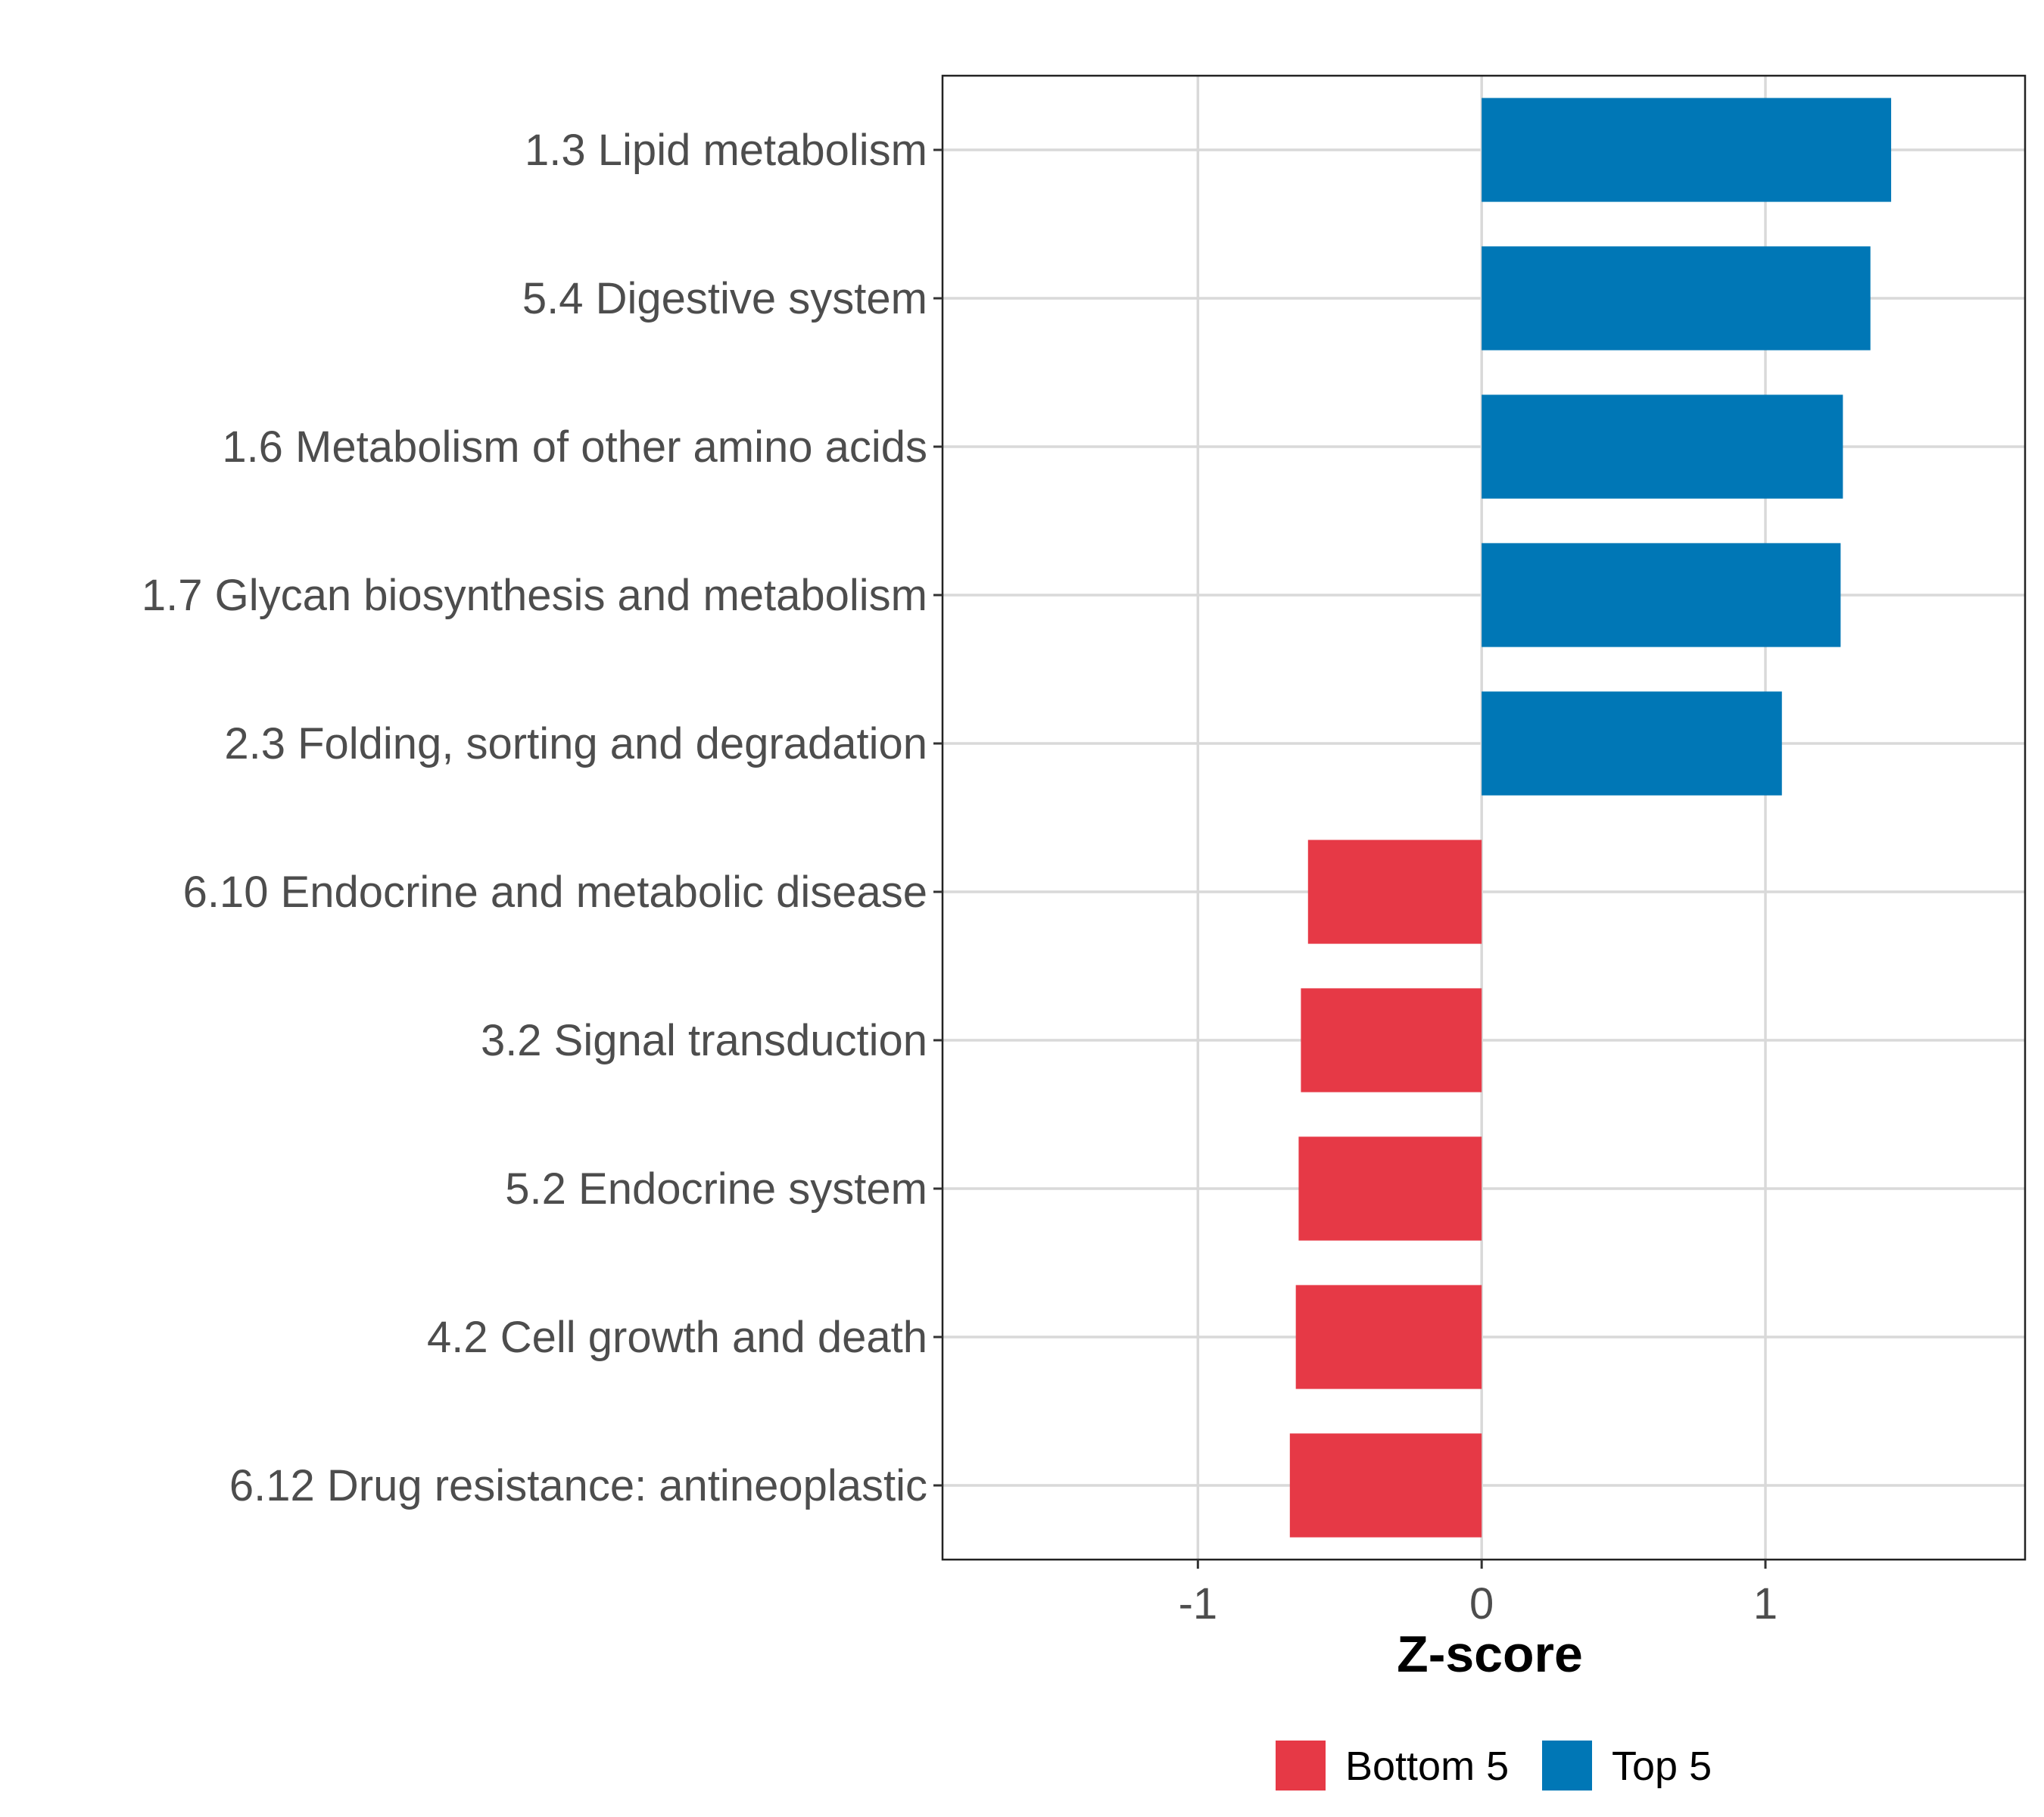 The height and width of the screenshot is (1817, 2044). I want to click on y-tick-label: 6.12 Drug resistance: antineoplastic, so click(578, 1485).